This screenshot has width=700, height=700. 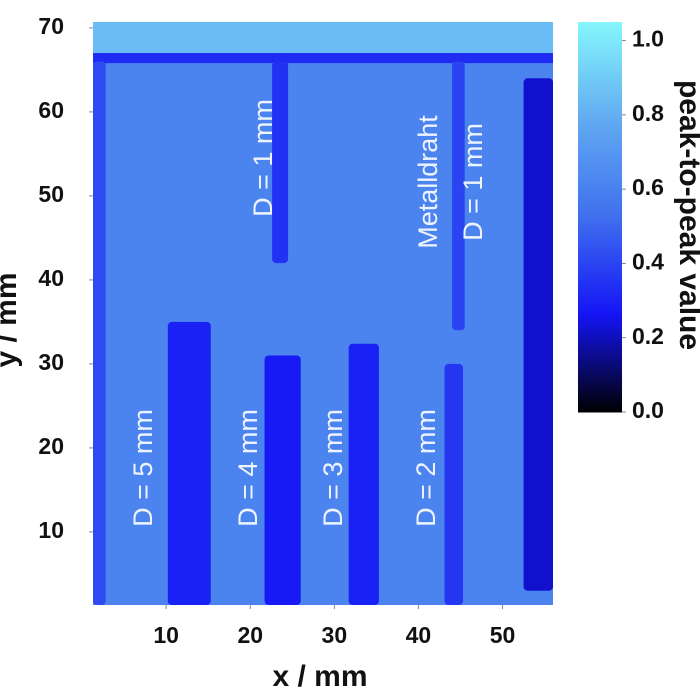 What do you see at coordinates (648, 39) in the screenshot?
I see `colorbar-tick-label: 1.0` at bounding box center [648, 39].